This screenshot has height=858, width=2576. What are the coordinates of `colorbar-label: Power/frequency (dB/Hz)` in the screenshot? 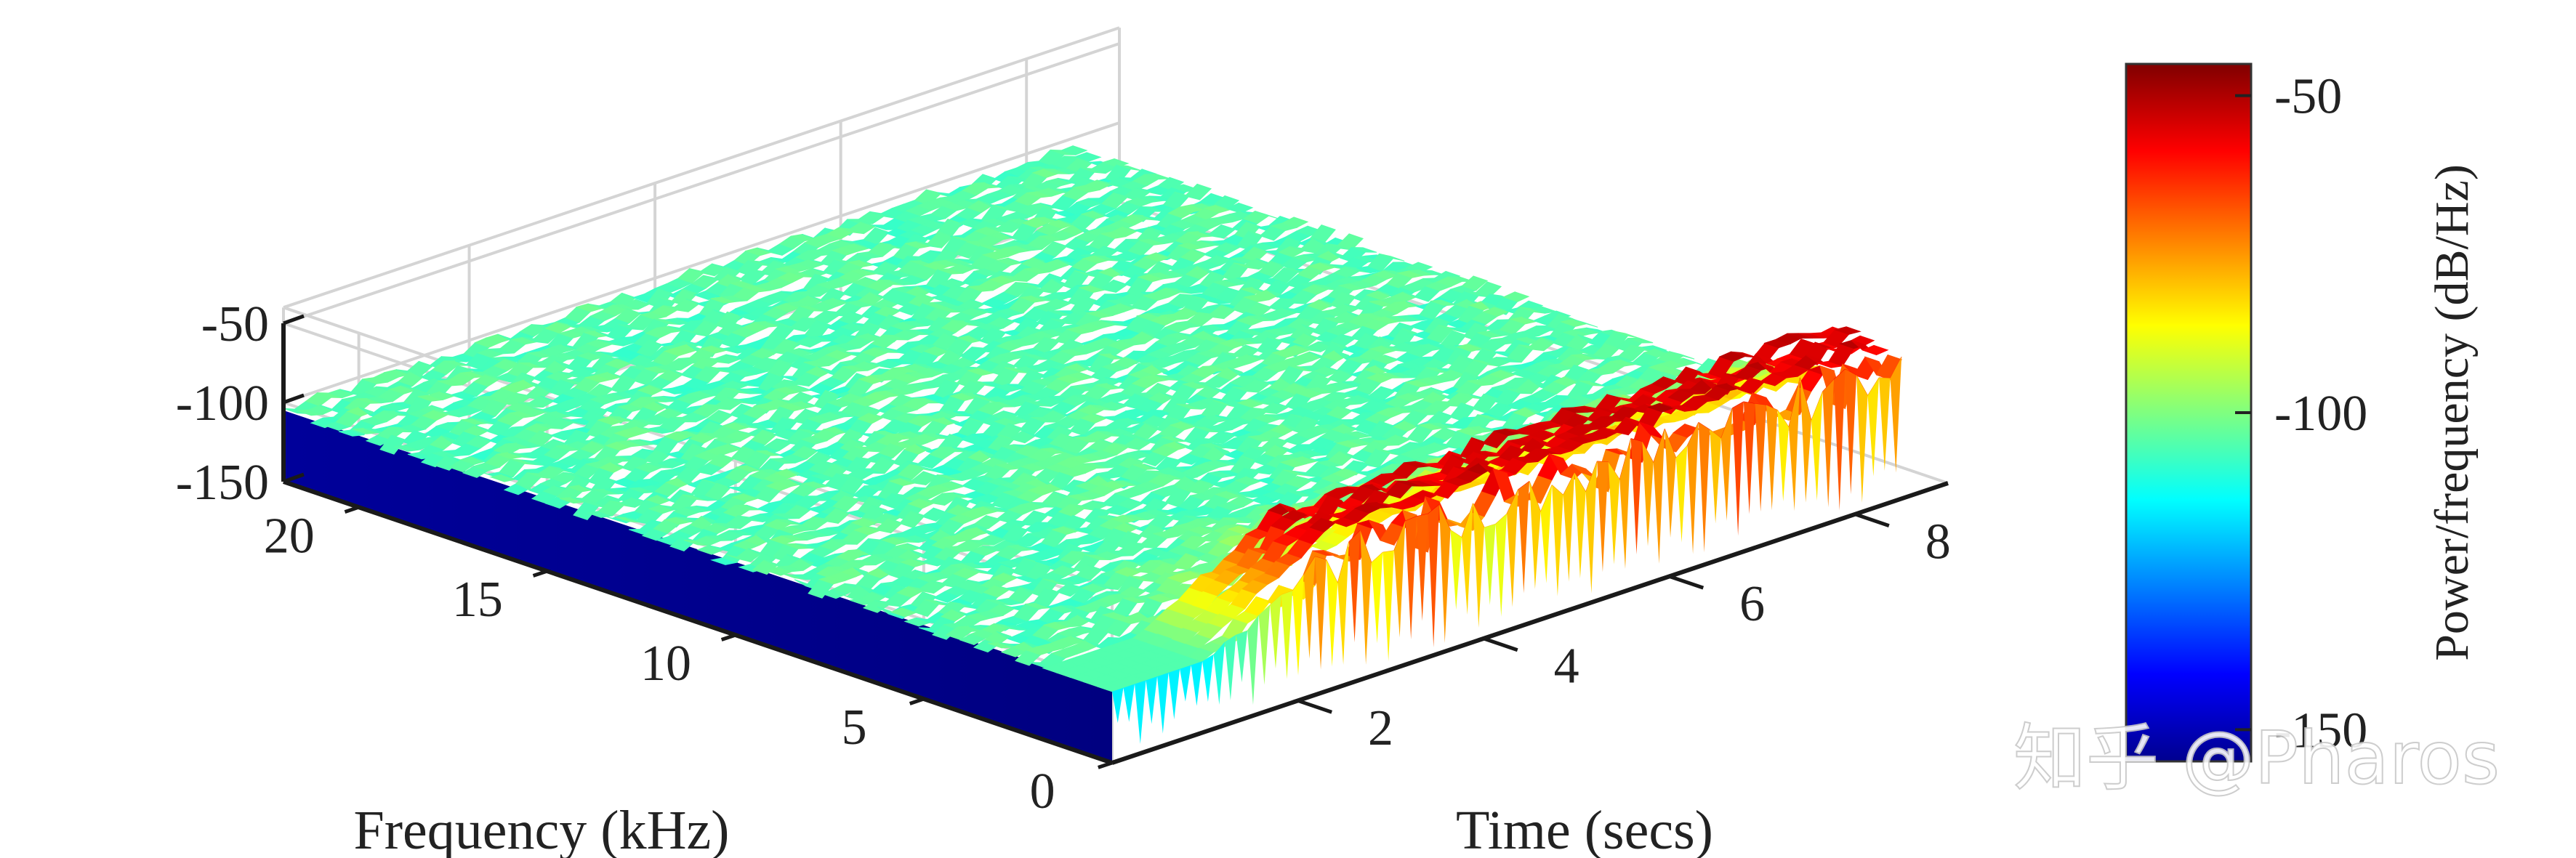 It's located at (2452, 412).